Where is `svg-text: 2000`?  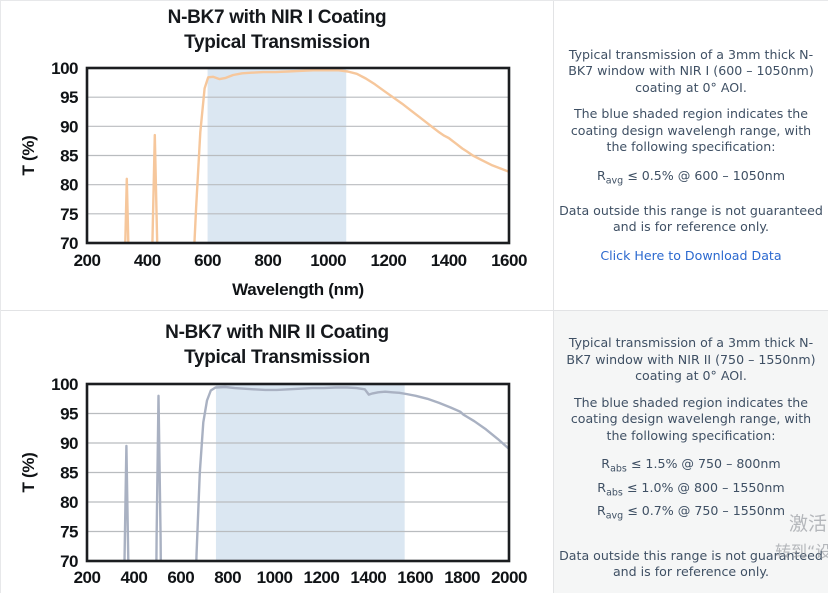
svg-text: 2000 is located at coordinates (509, 577).